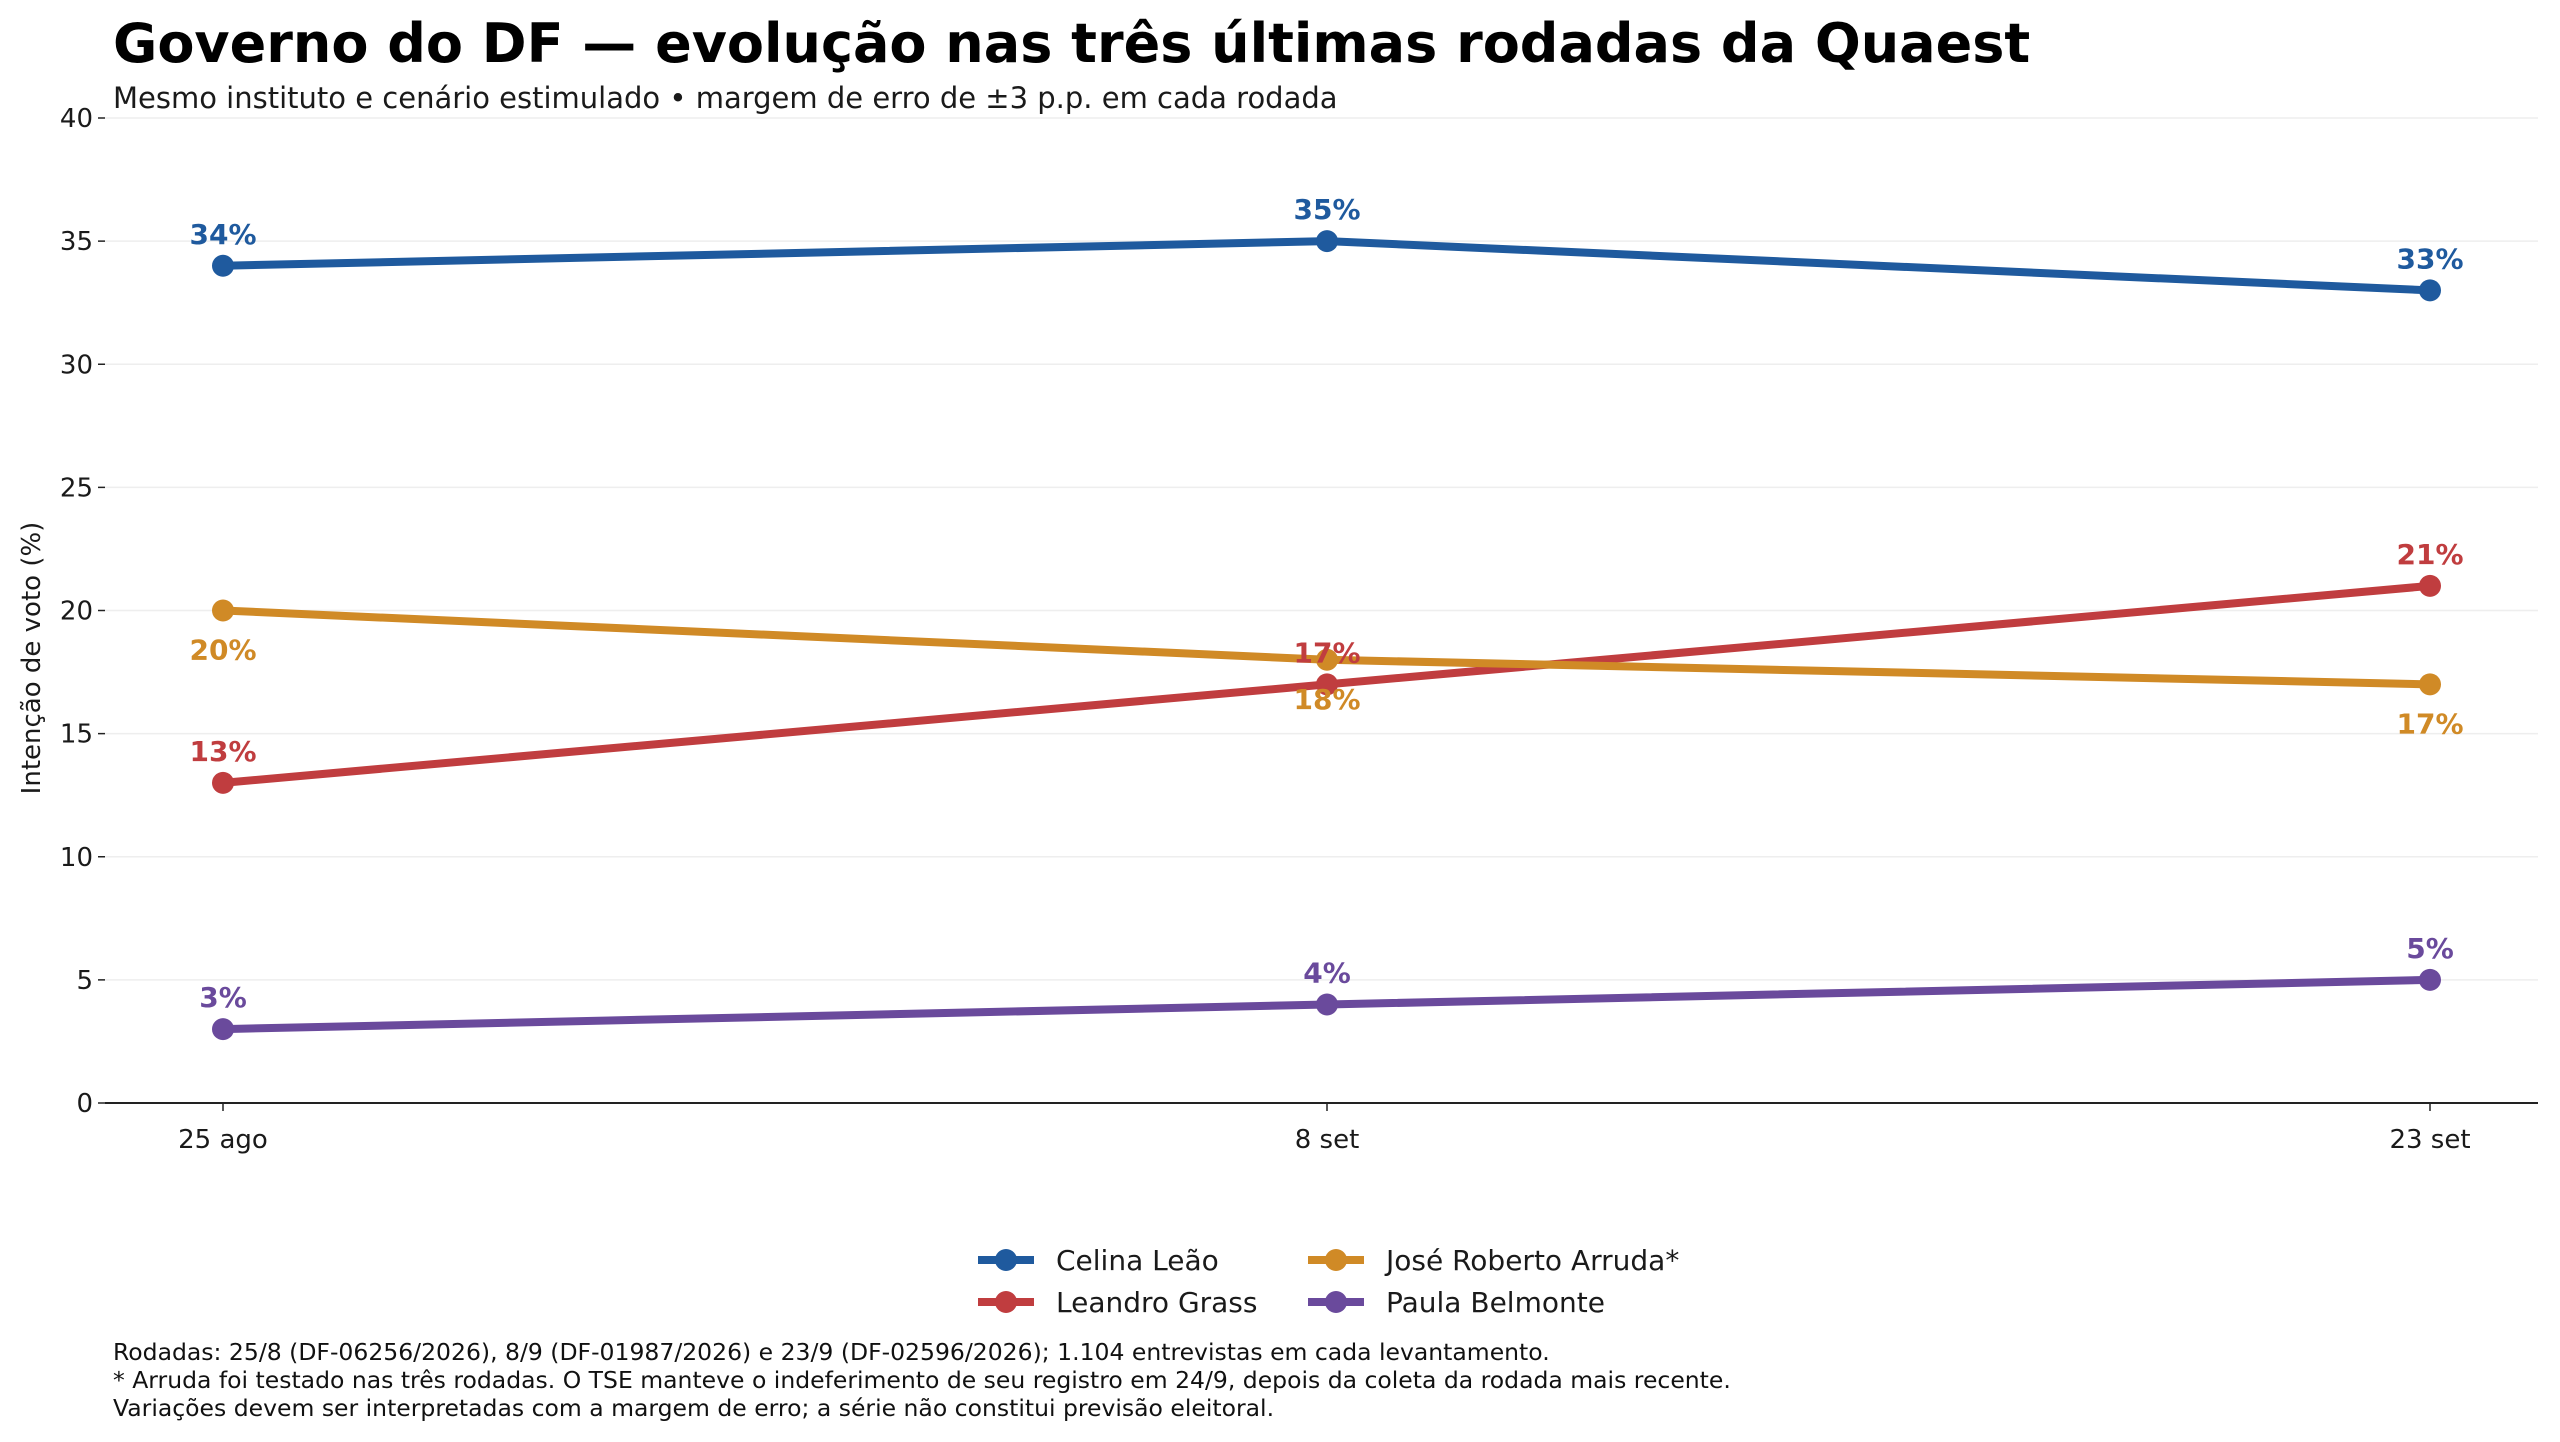  I want to click on y-tick-label: 0, so click(84, 1104).